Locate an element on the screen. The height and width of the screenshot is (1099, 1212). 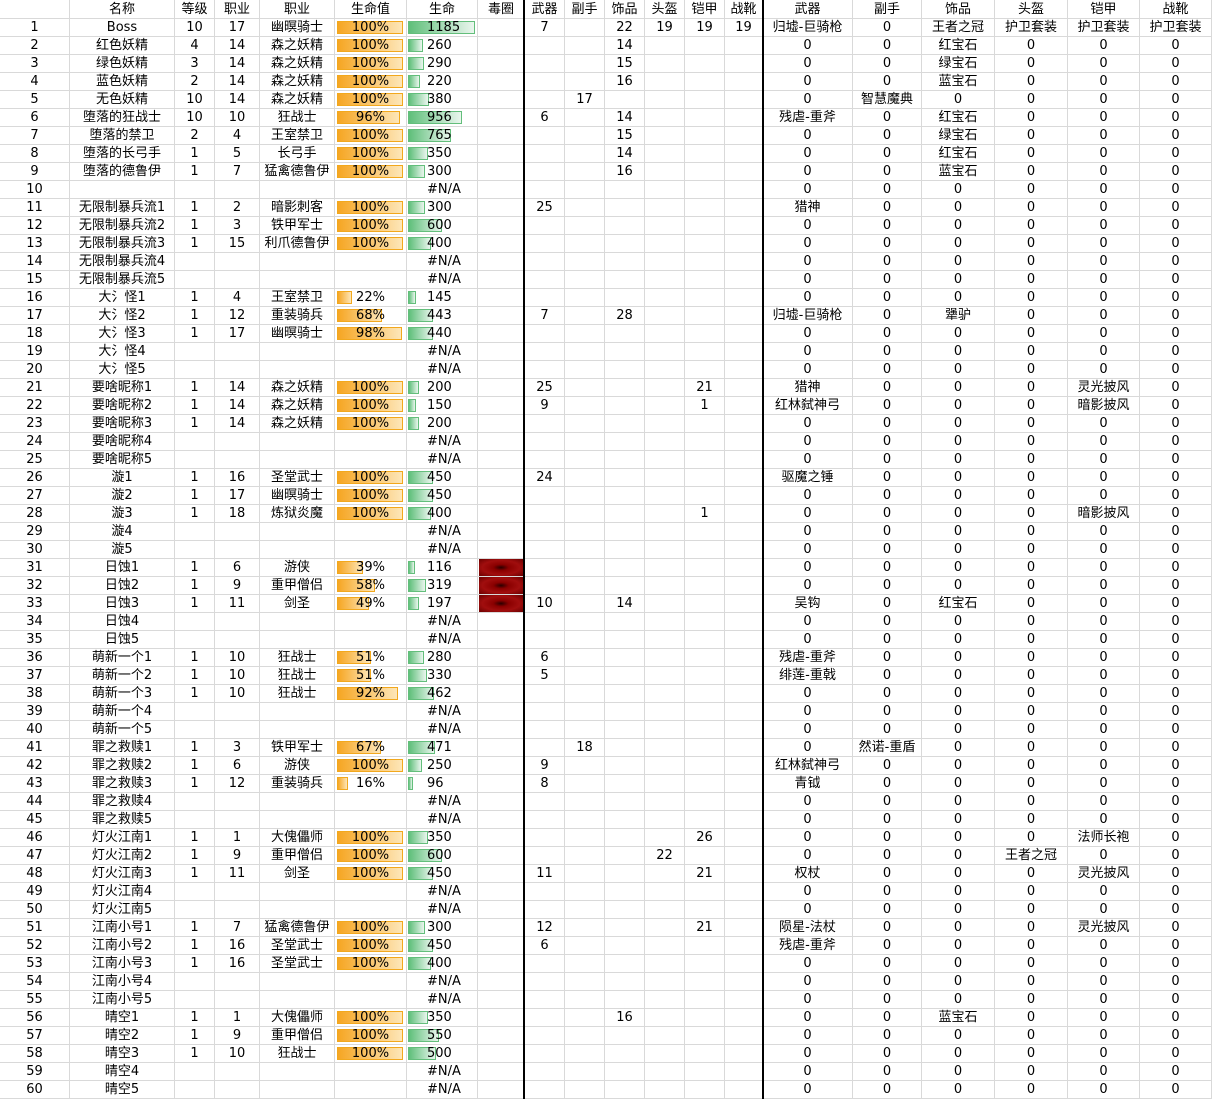
cell: 450 is located at coordinates (442, 874).